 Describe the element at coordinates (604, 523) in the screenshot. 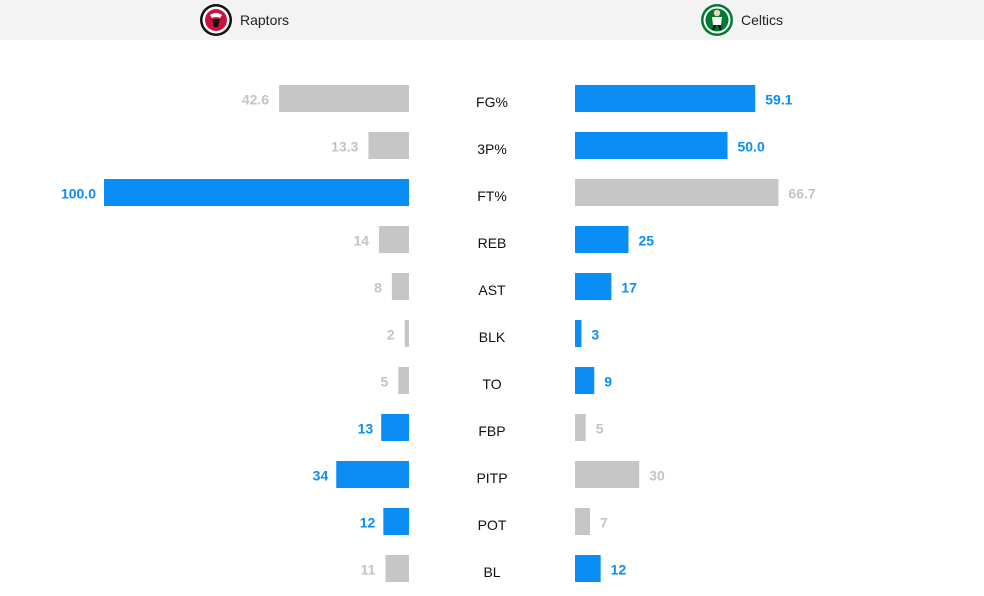

I see `celtics-value-label: 7` at that location.